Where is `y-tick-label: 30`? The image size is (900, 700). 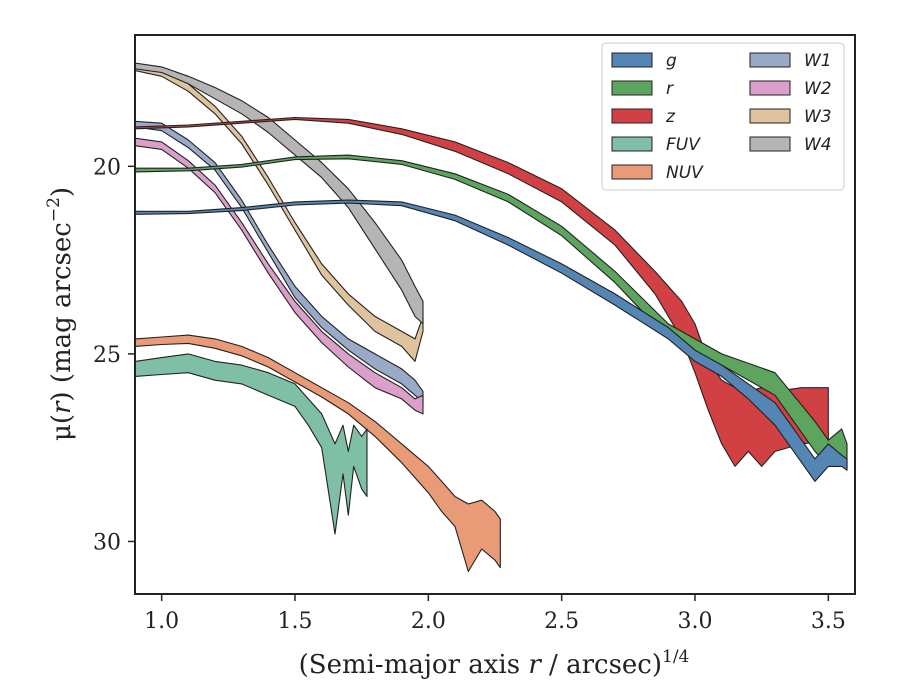 y-tick-label: 30 is located at coordinates (107, 542).